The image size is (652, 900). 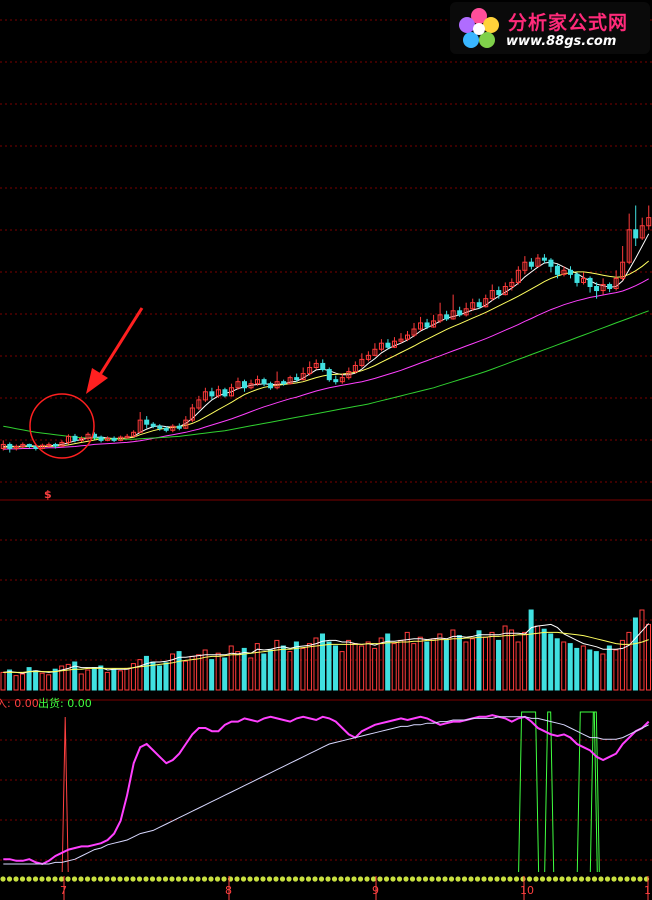 I want to click on annotation-circle, so click(x=62, y=426).